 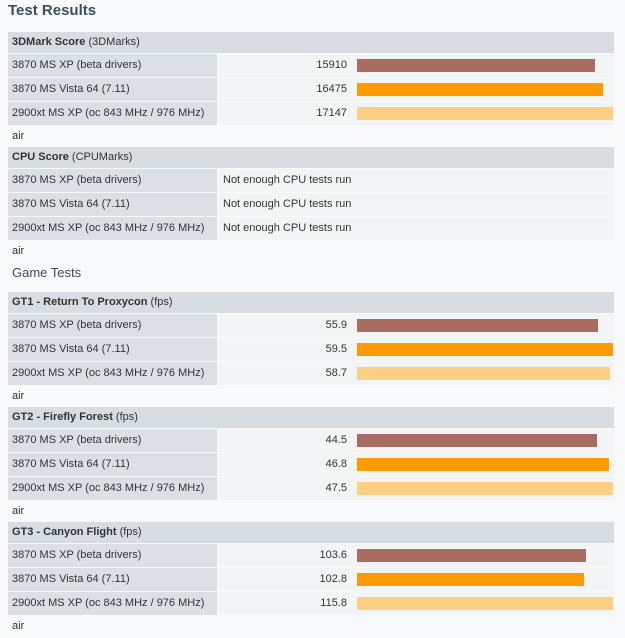 I want to click on value-label: 58.7, so click(x=336, y=373).